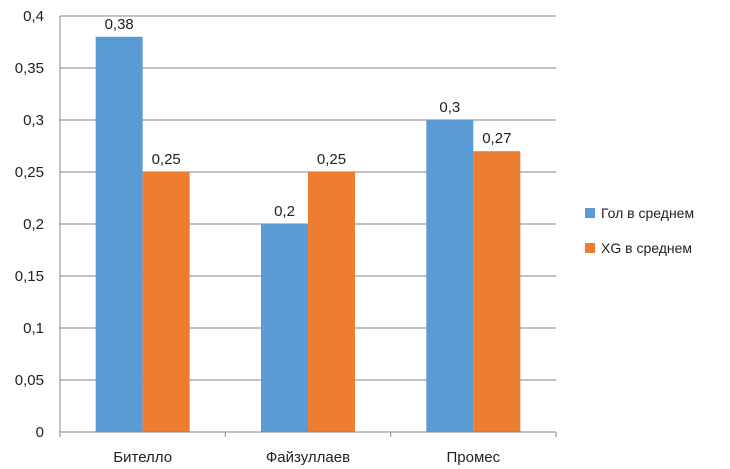 The width and height of the screenshot is (730, 469). What do you see at coordinates (29, 172) in the screenshot?
I see `y-tick-label: 0,25` at bounding box center [29, 172].